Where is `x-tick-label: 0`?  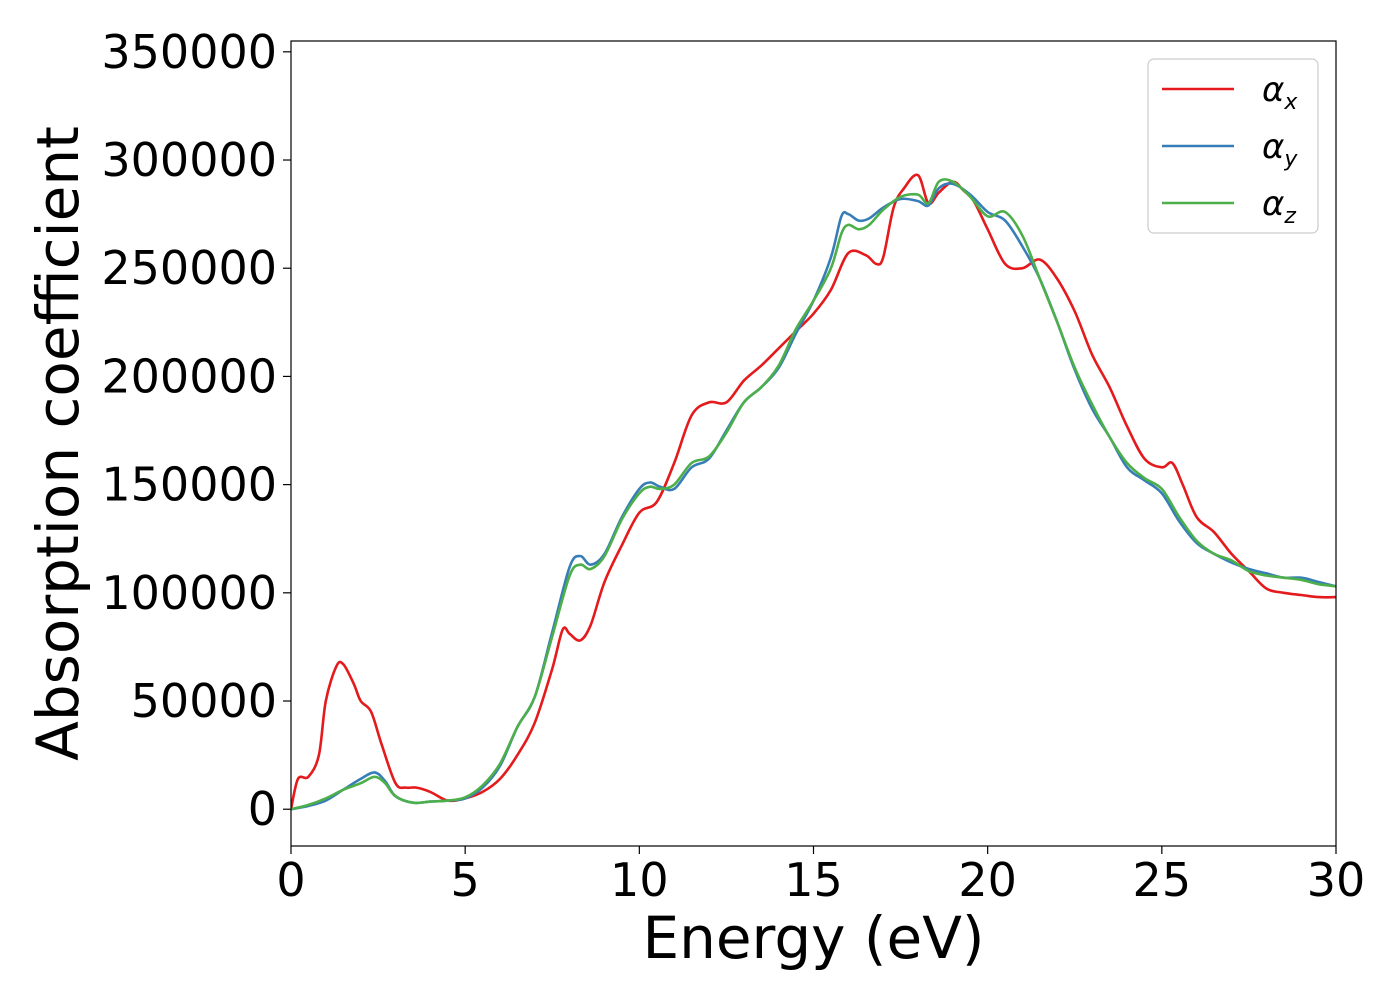 x-tick-label: 0 is located at coordinates (290, 880).